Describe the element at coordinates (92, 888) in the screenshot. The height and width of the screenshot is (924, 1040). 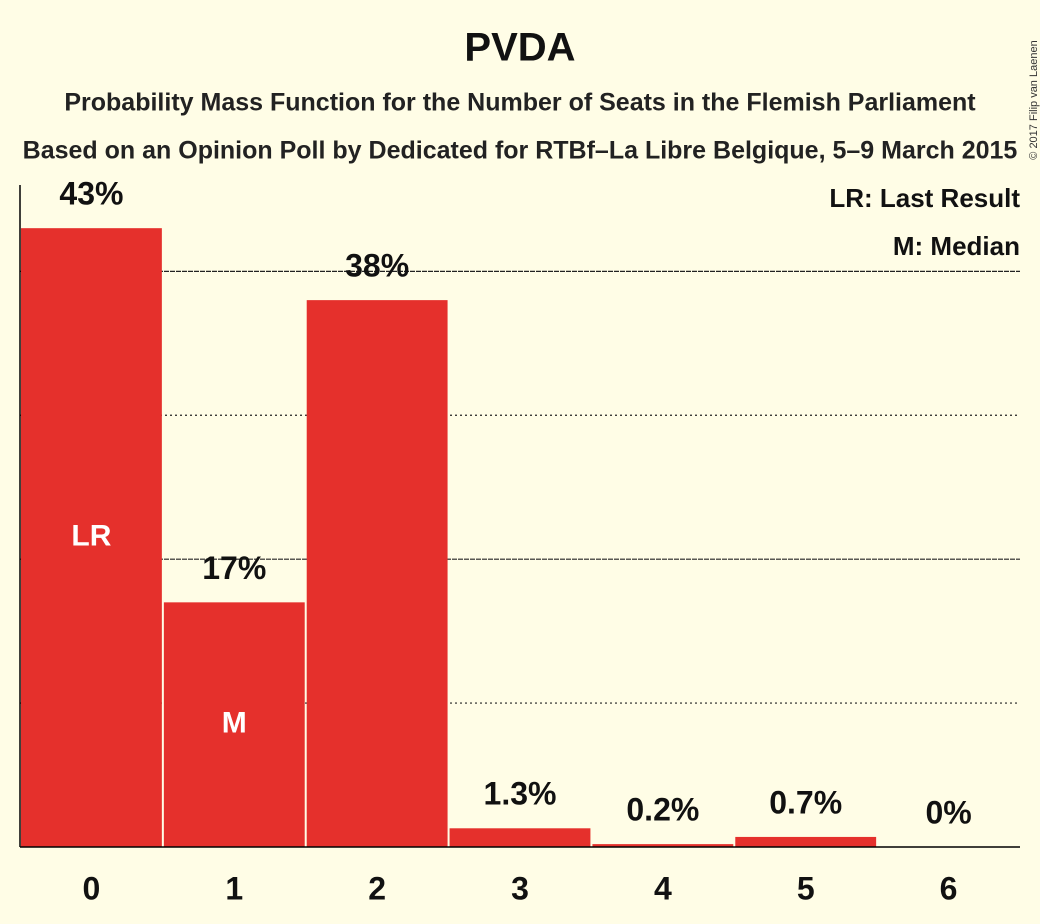
I see `x-tick-label: 0` at that location.